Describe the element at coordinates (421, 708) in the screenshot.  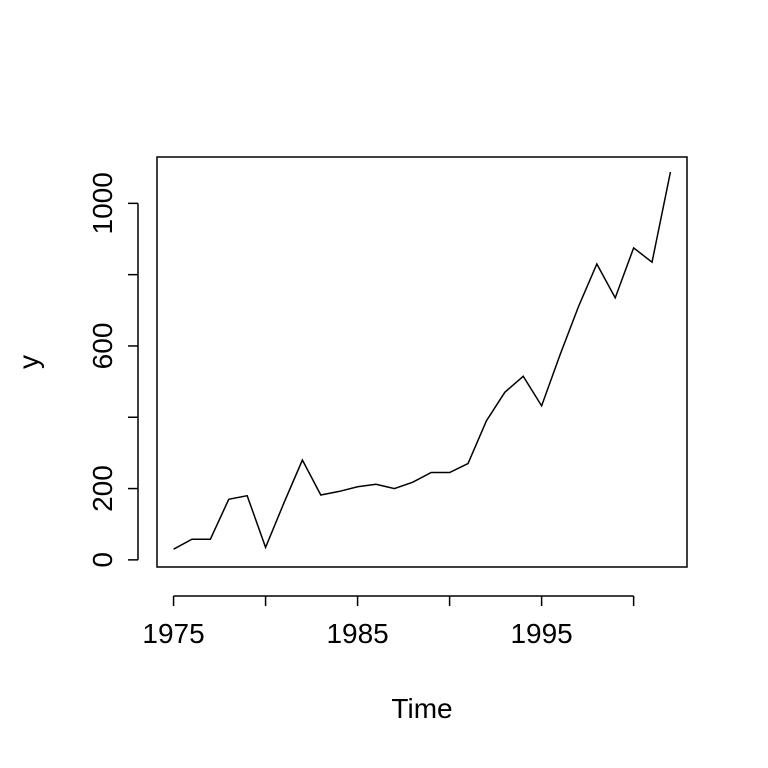
I see `x-axis-label: Time` at that location.